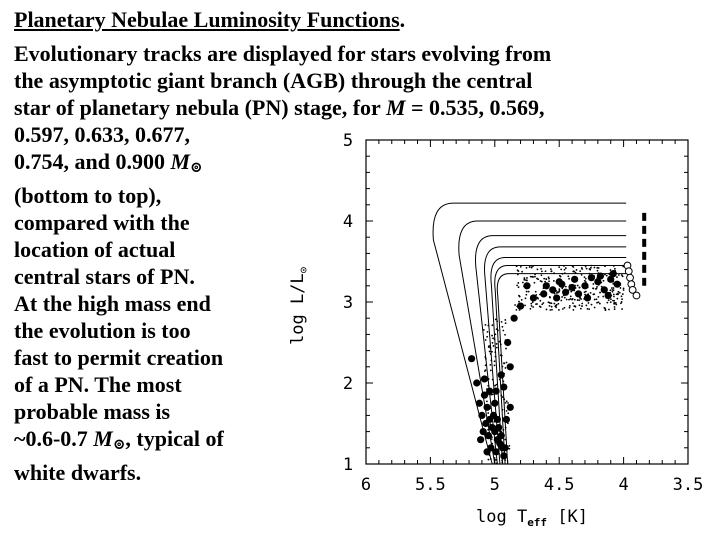 The height and width of the screenshot is (540, 720). What do you see at coordinates (78, 472) in the screenshot?
I see `text-line-16: white dwarfs.` at bounding box center [78, 472].